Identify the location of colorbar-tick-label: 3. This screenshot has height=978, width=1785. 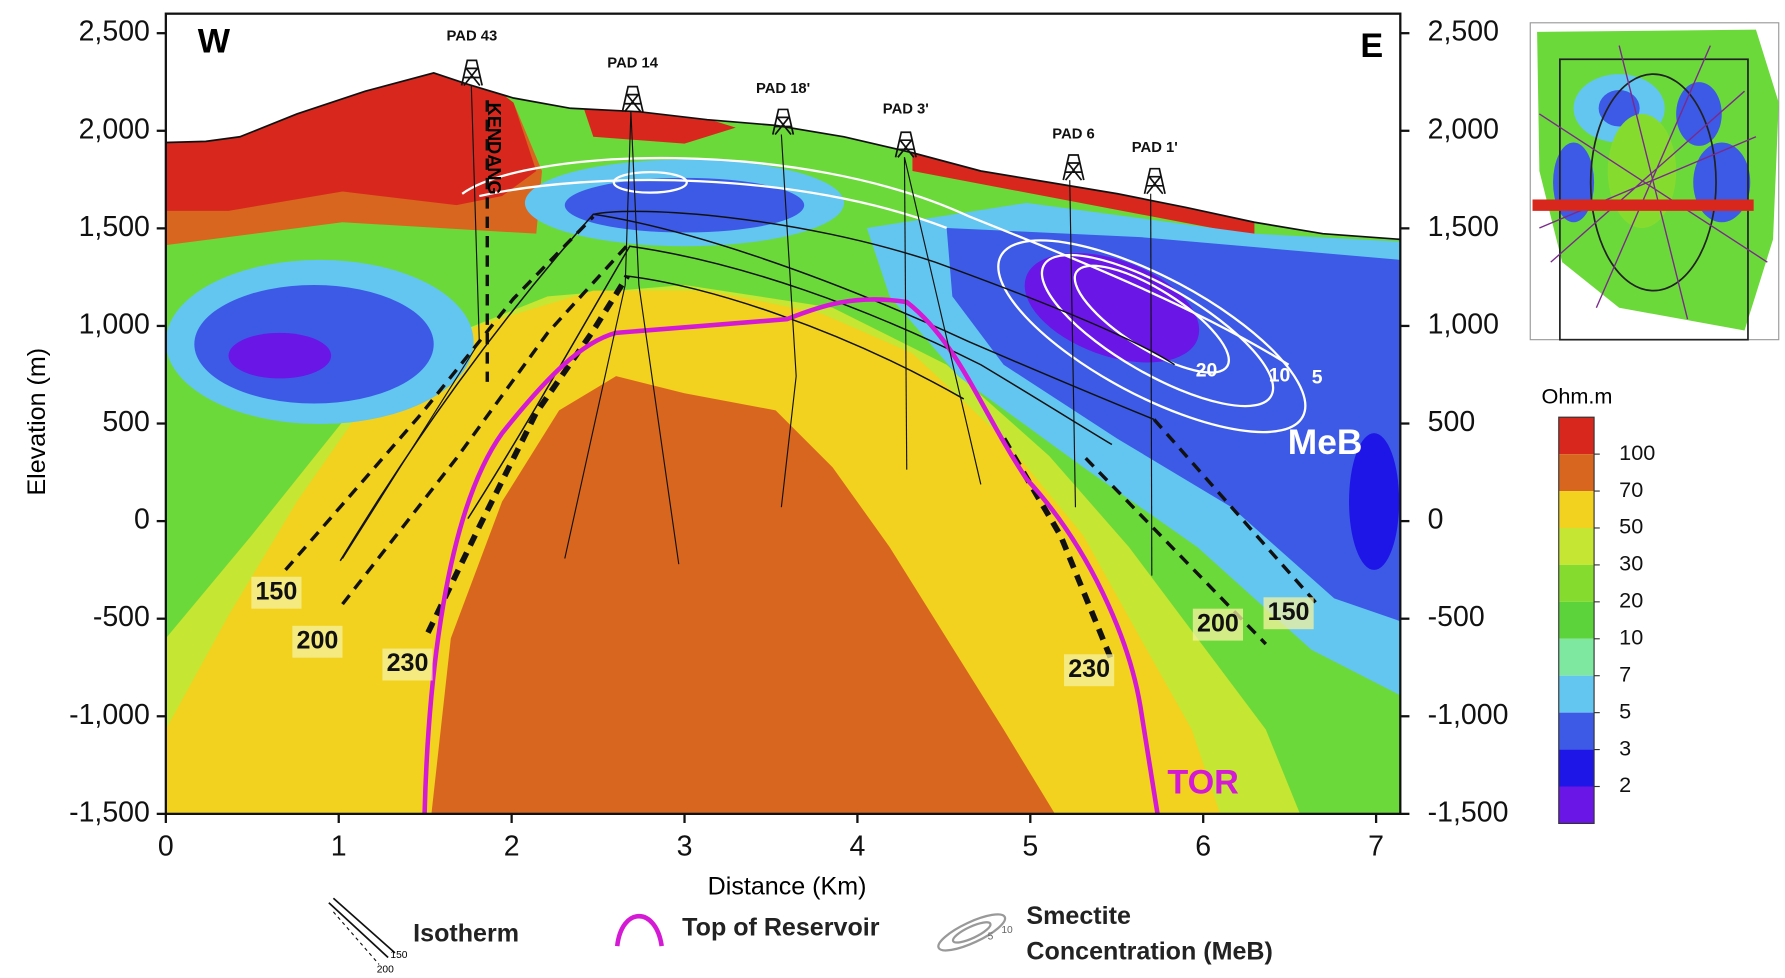
(1625, 747).